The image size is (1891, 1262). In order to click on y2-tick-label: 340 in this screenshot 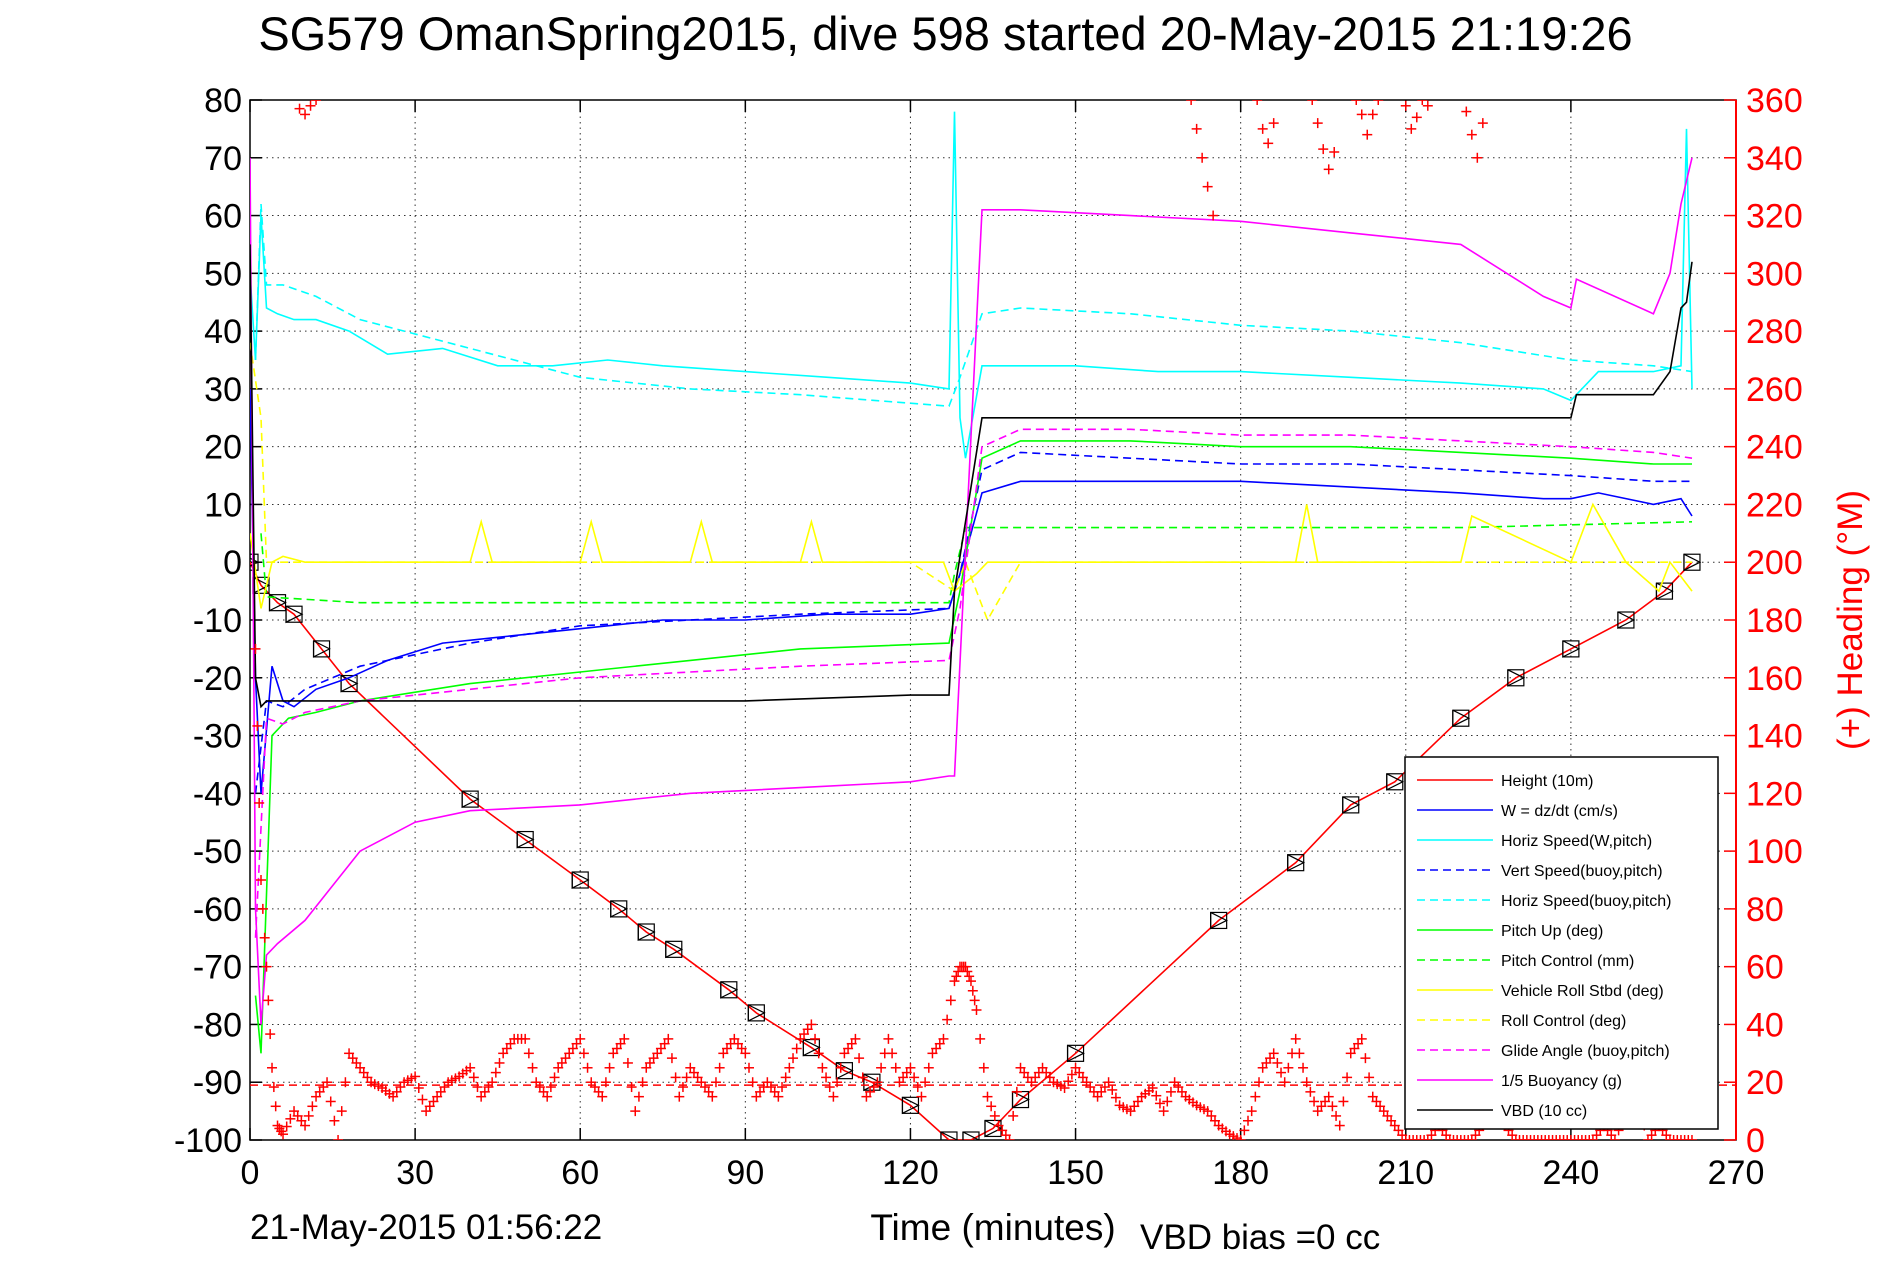, I will do `click(1774, 159)`.